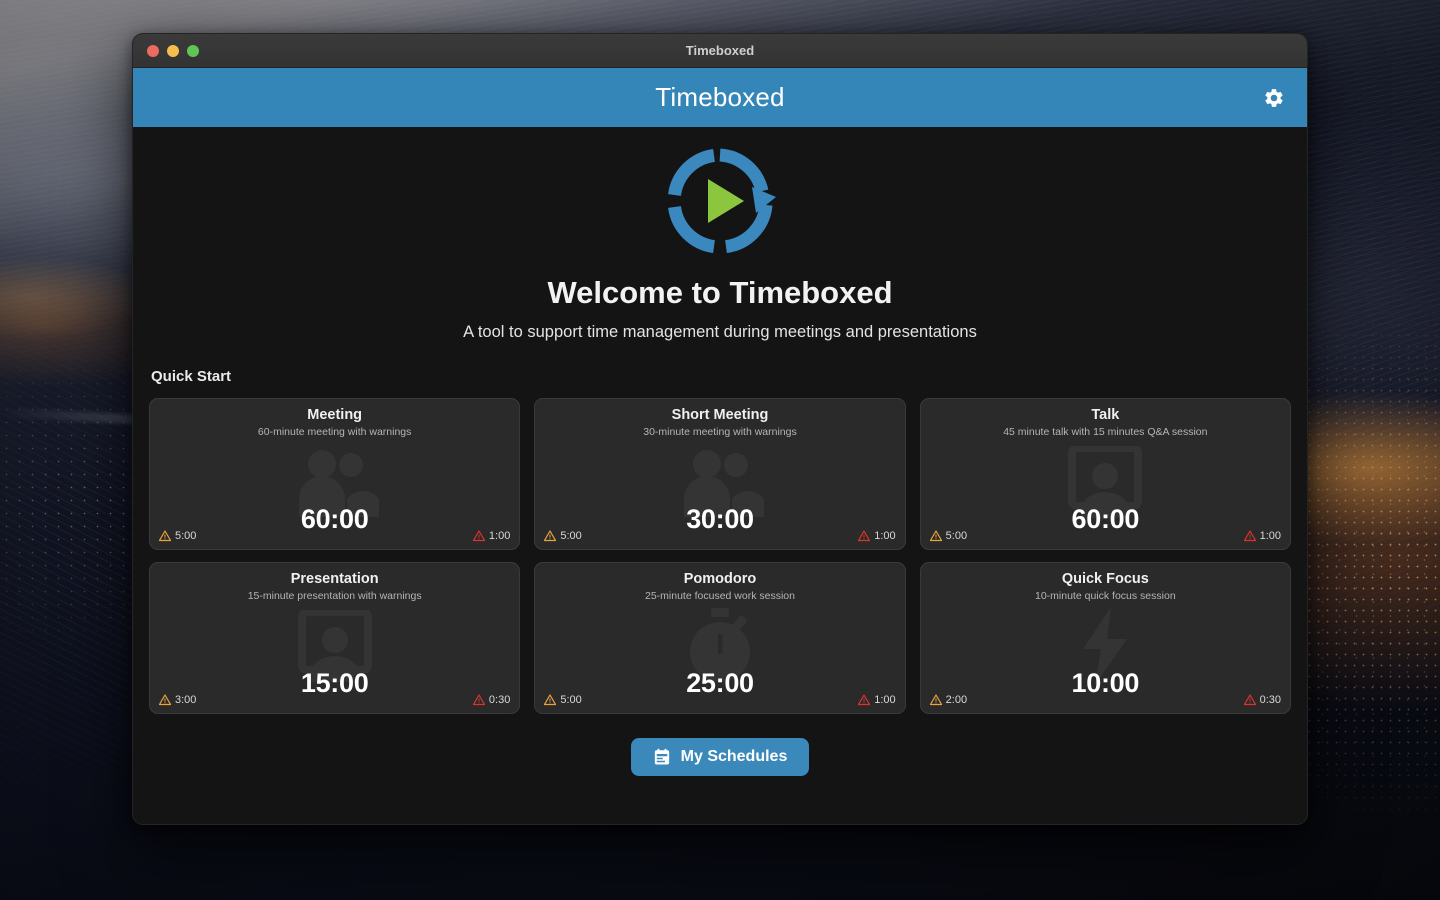  Describe the element at coordinates (956, 700) in the screenshot. I see `preset-warning-first-value: 2:00` at that location.